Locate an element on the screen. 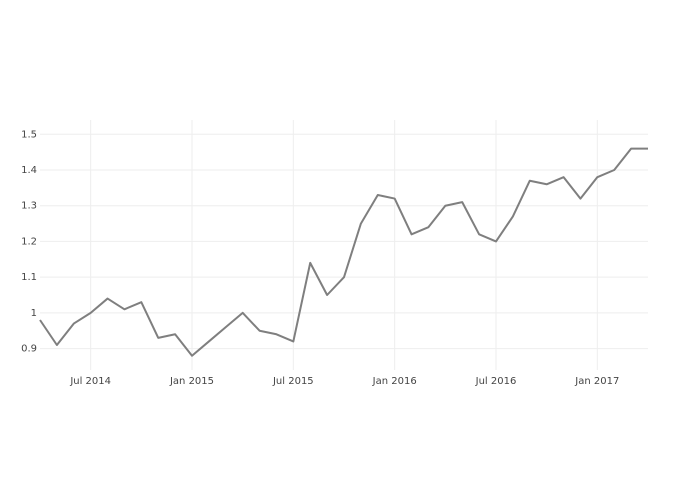 This screenshot has height=494, width=695. y-tick-label: 1.2 is located at coordinates (29, 241).